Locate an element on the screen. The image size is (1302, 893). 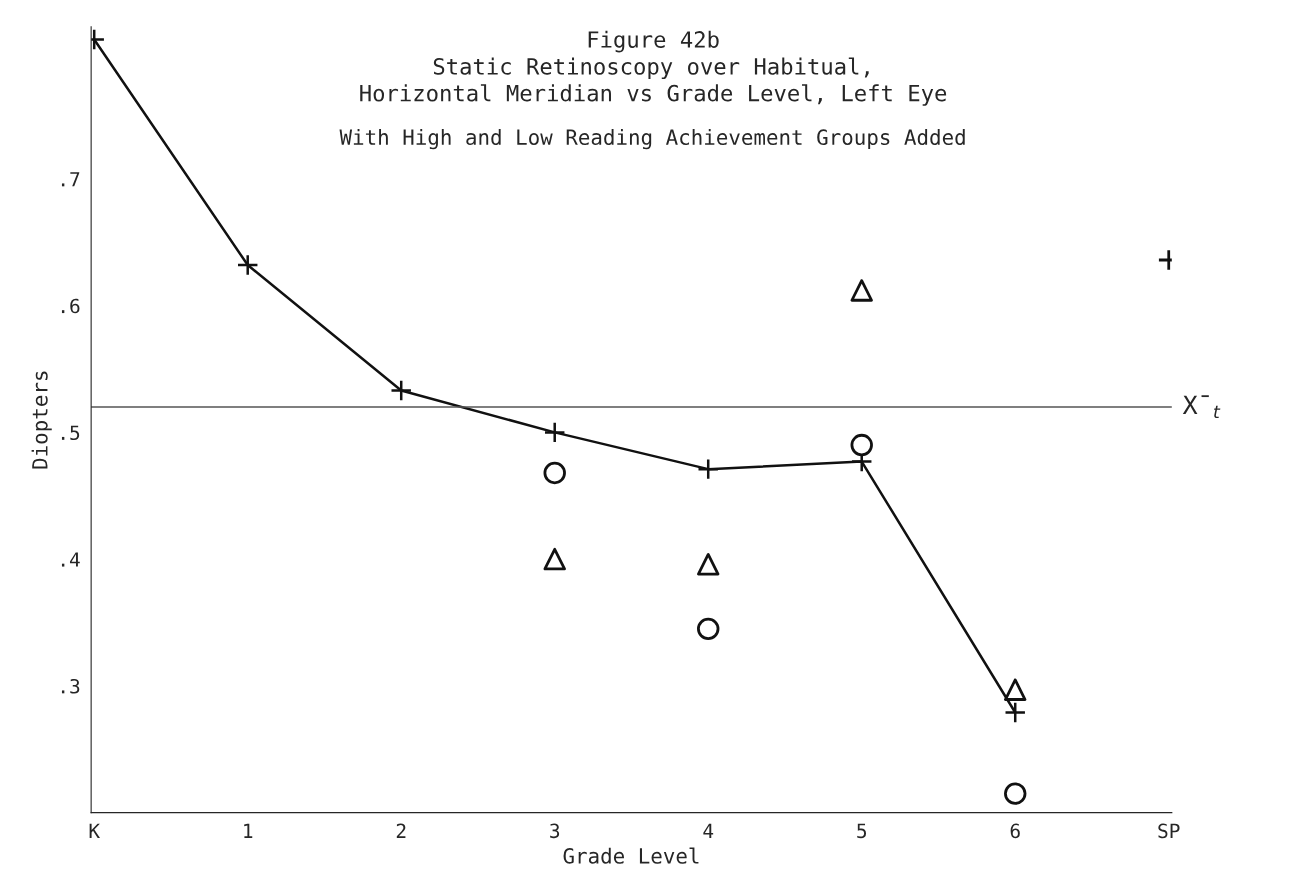
x-tick-label: 2 is located at coordinates (401, 830).